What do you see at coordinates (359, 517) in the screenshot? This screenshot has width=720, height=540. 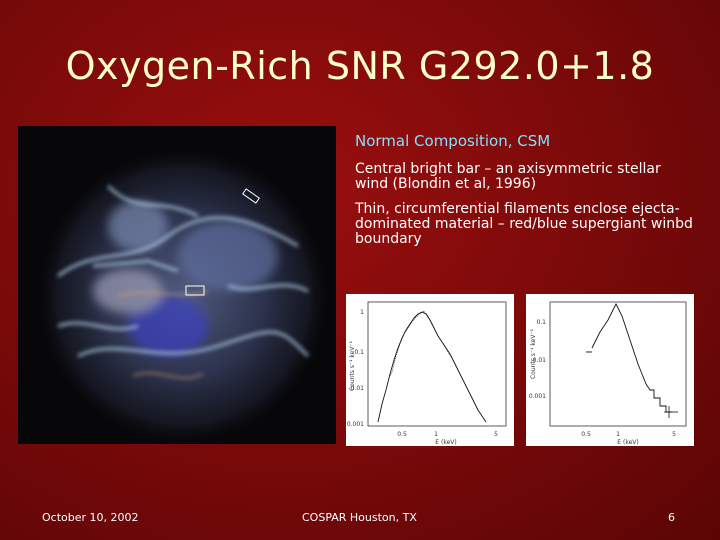 I see `footer-venue: COSPAR Houston, TX` at bounding box center [359, 517].